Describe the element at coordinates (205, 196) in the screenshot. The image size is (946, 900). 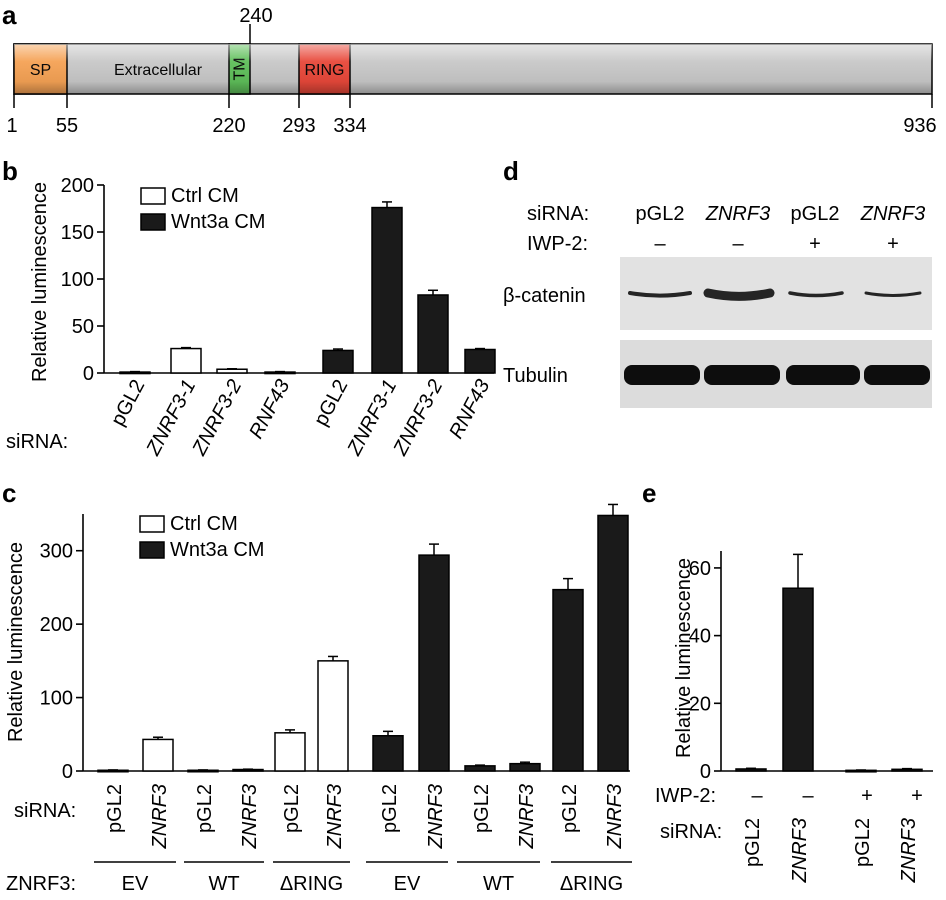
I see `legend-label-0: Ctrl CM` at that location.